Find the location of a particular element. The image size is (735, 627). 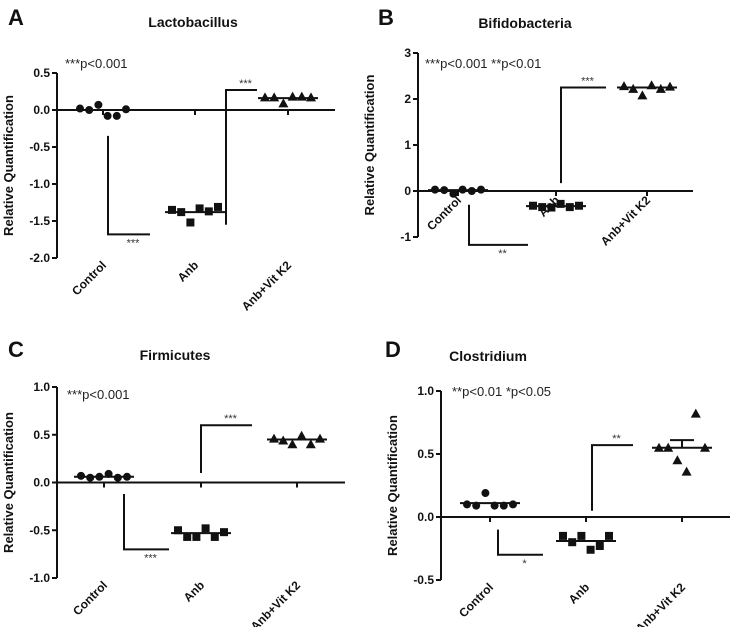

panel-letter: D is located at coordinates (393, 349).